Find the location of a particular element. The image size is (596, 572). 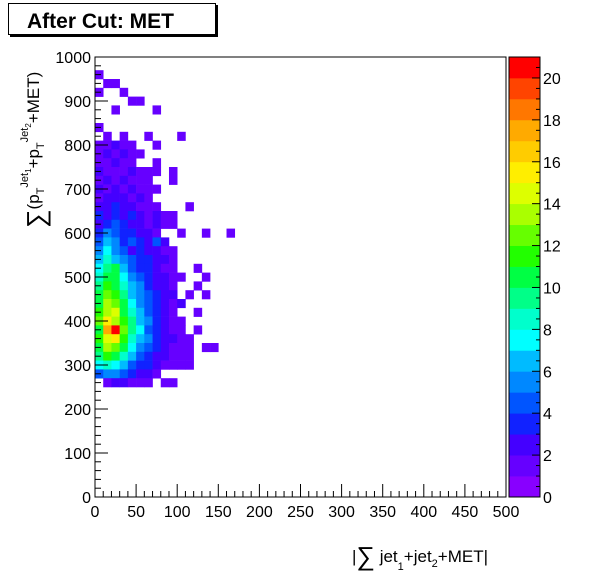

z-tick-label: 18 is located at coordinates (552, 121).